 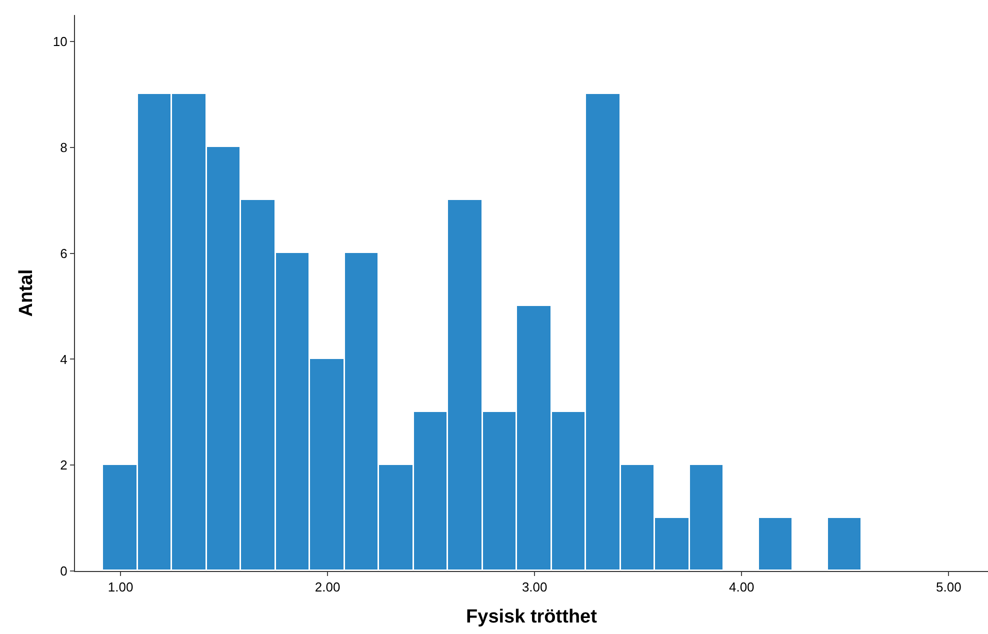 What do you see at coordinates (64, 359) in the screenshot?
I see `y-tick-label: 4` at bounding box center [64, 359].